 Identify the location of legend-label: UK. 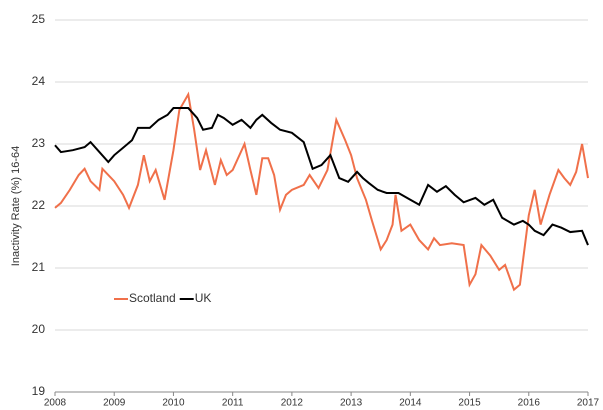
(203, 298).